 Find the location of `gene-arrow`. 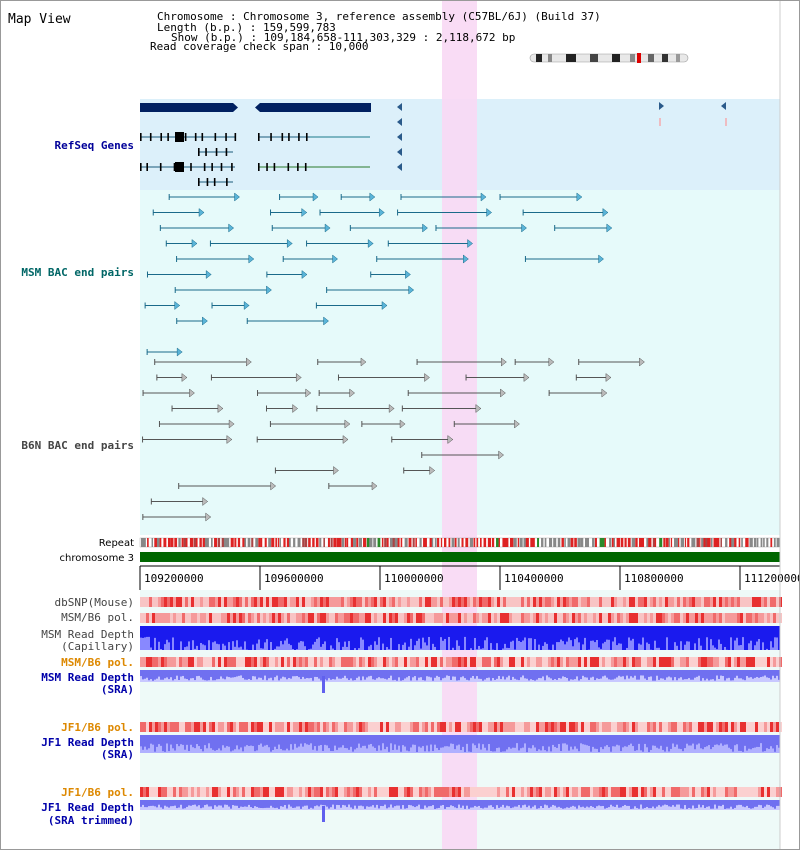

gene-arrow is located at coordinates (723, 106).